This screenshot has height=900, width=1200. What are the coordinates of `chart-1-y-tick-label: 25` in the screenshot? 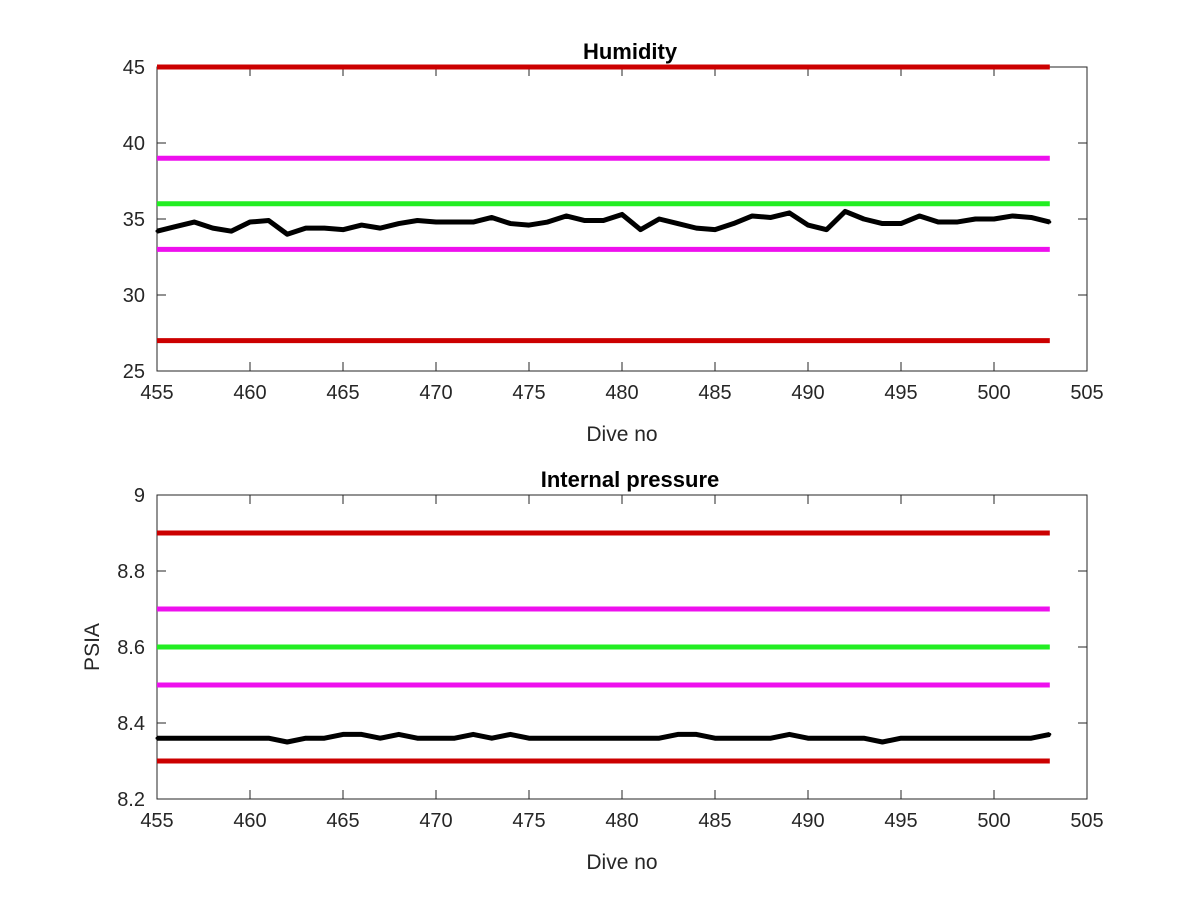 It's located at (134, 372).